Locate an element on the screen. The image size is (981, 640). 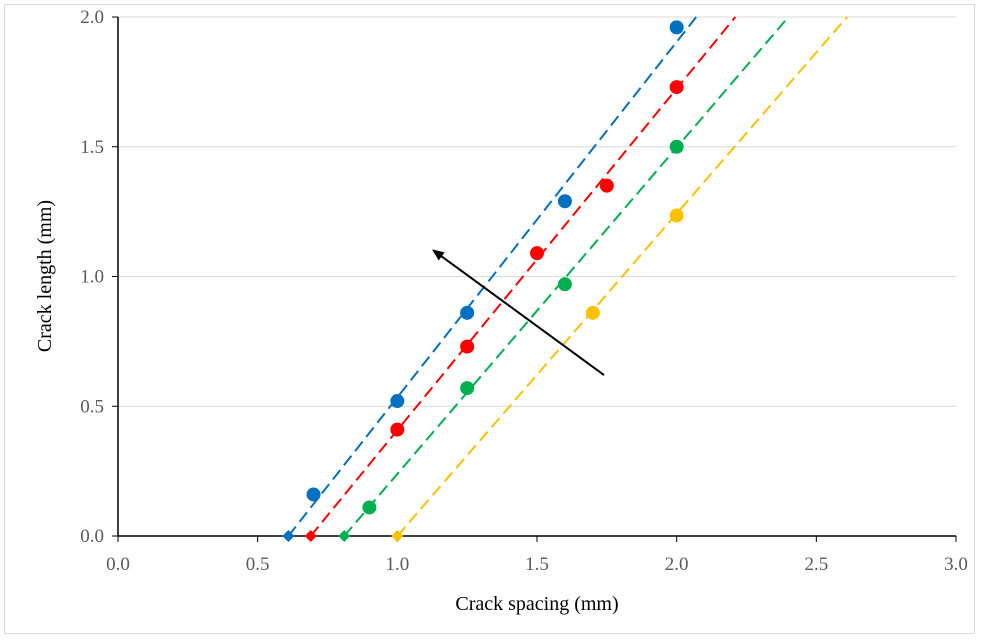
y-tick-label: 0.5 is located at coordinates (92, 406).